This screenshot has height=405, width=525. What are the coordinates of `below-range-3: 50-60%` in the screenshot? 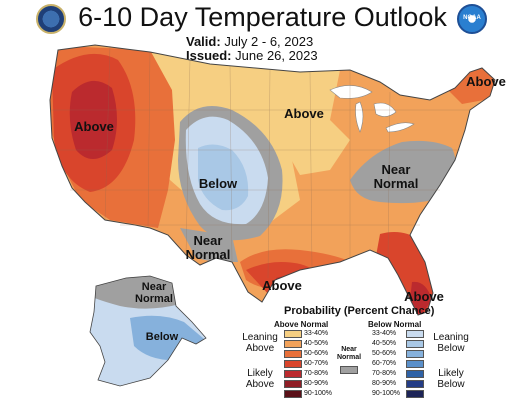 It's located at (384, 353).